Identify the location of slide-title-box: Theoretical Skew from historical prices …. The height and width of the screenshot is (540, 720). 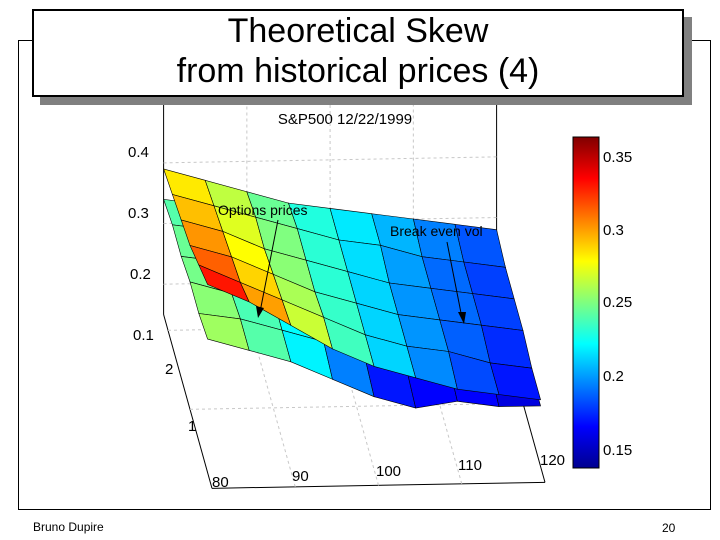
(358, 53).